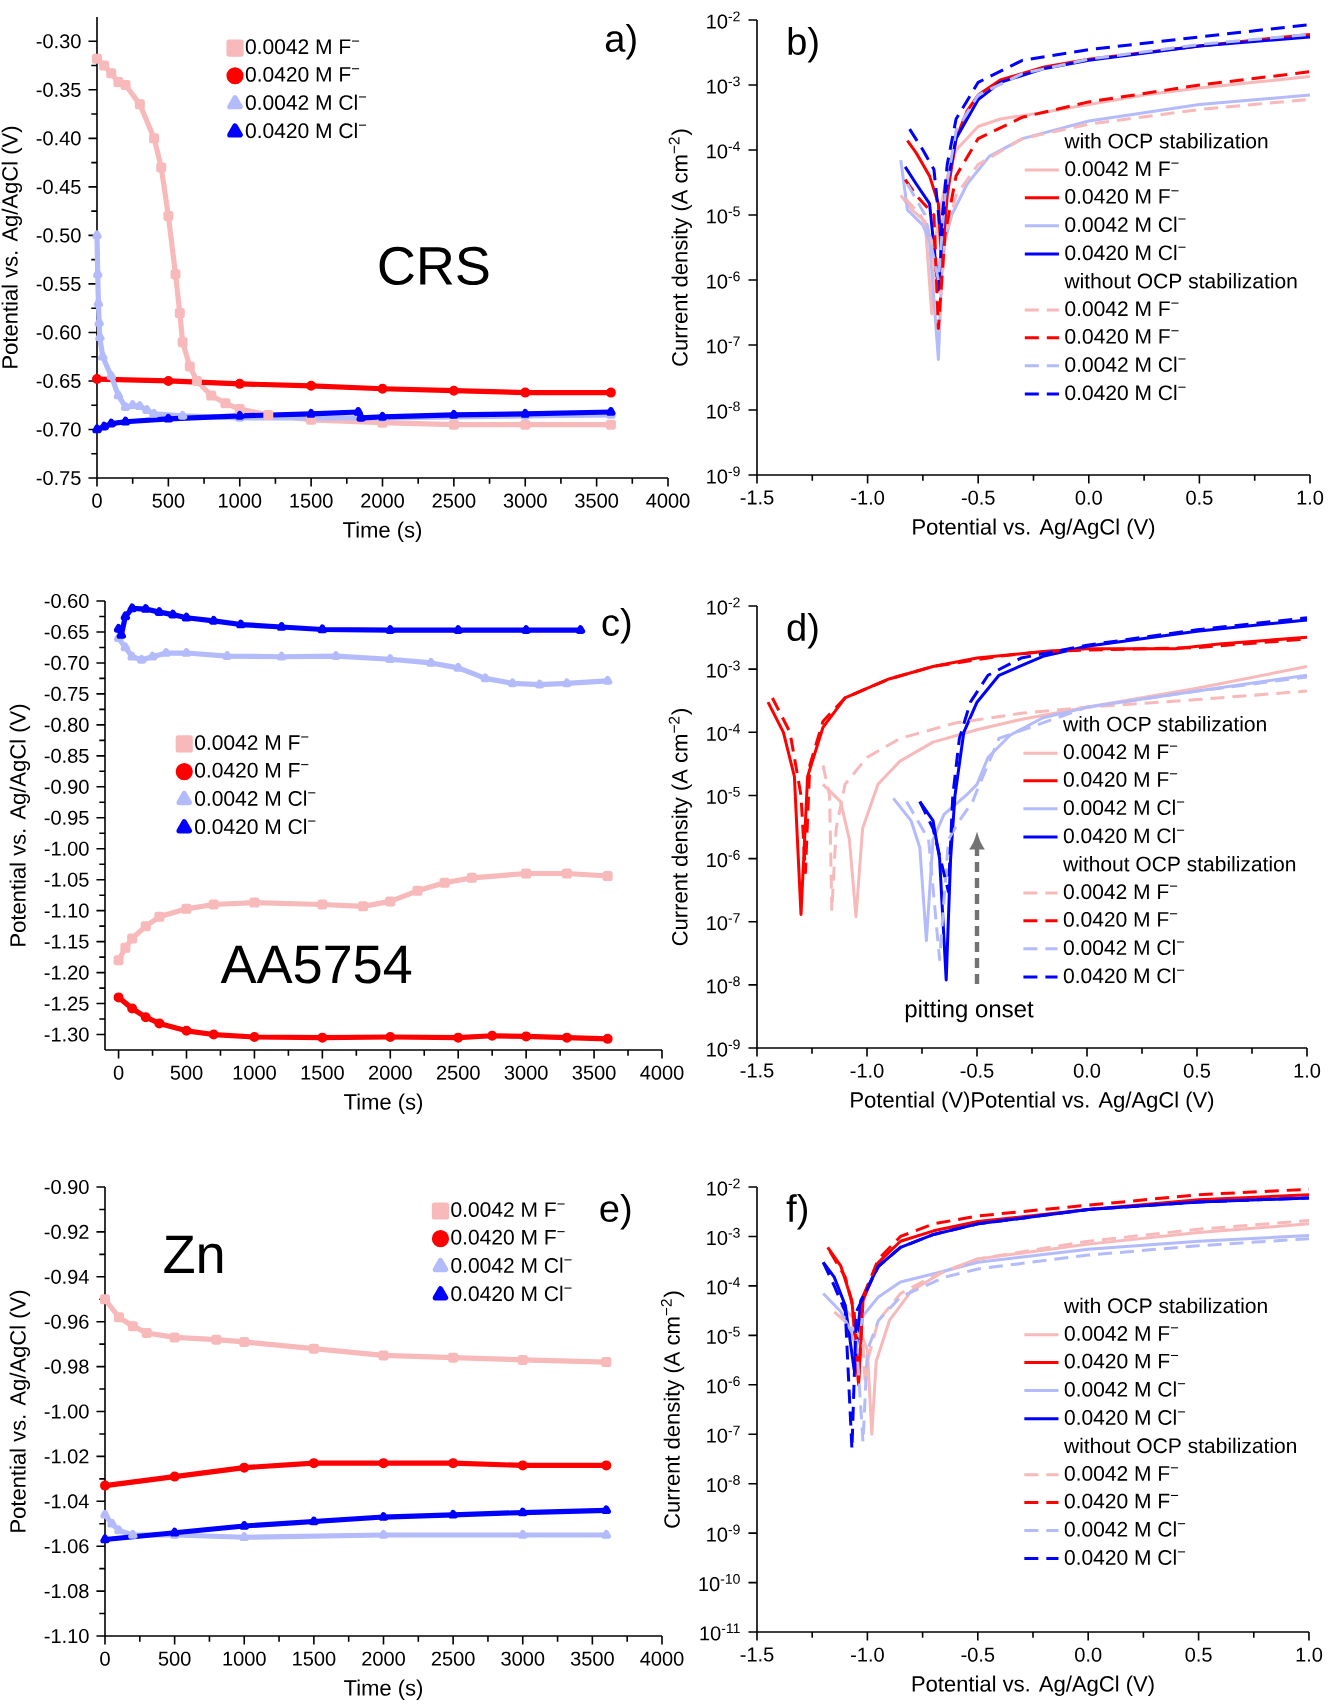 Image resolution: width=1328 pixels, height=1705 pixels. Describe the element at coordinates (58, 186) in the screenshot. I see `y-tick-label: -0.45` at that location.